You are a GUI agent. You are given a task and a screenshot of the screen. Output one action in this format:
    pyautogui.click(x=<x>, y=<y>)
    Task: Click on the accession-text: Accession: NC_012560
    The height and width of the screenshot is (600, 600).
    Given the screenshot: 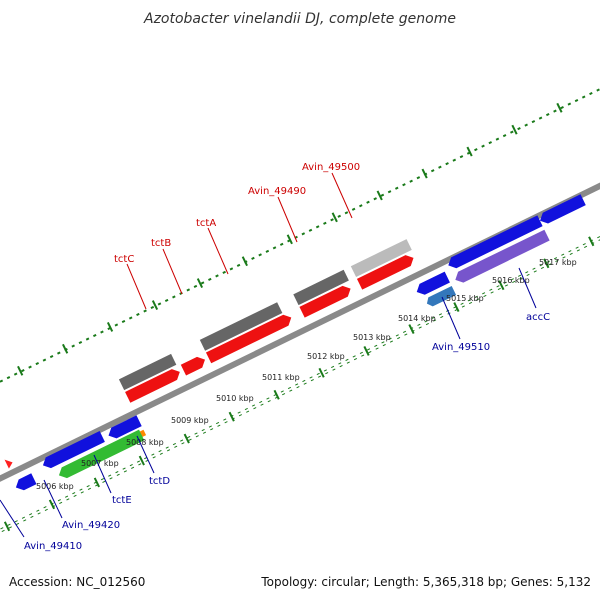 What is the action you would take?
    pyautogui.click(x=77, y=582)
    